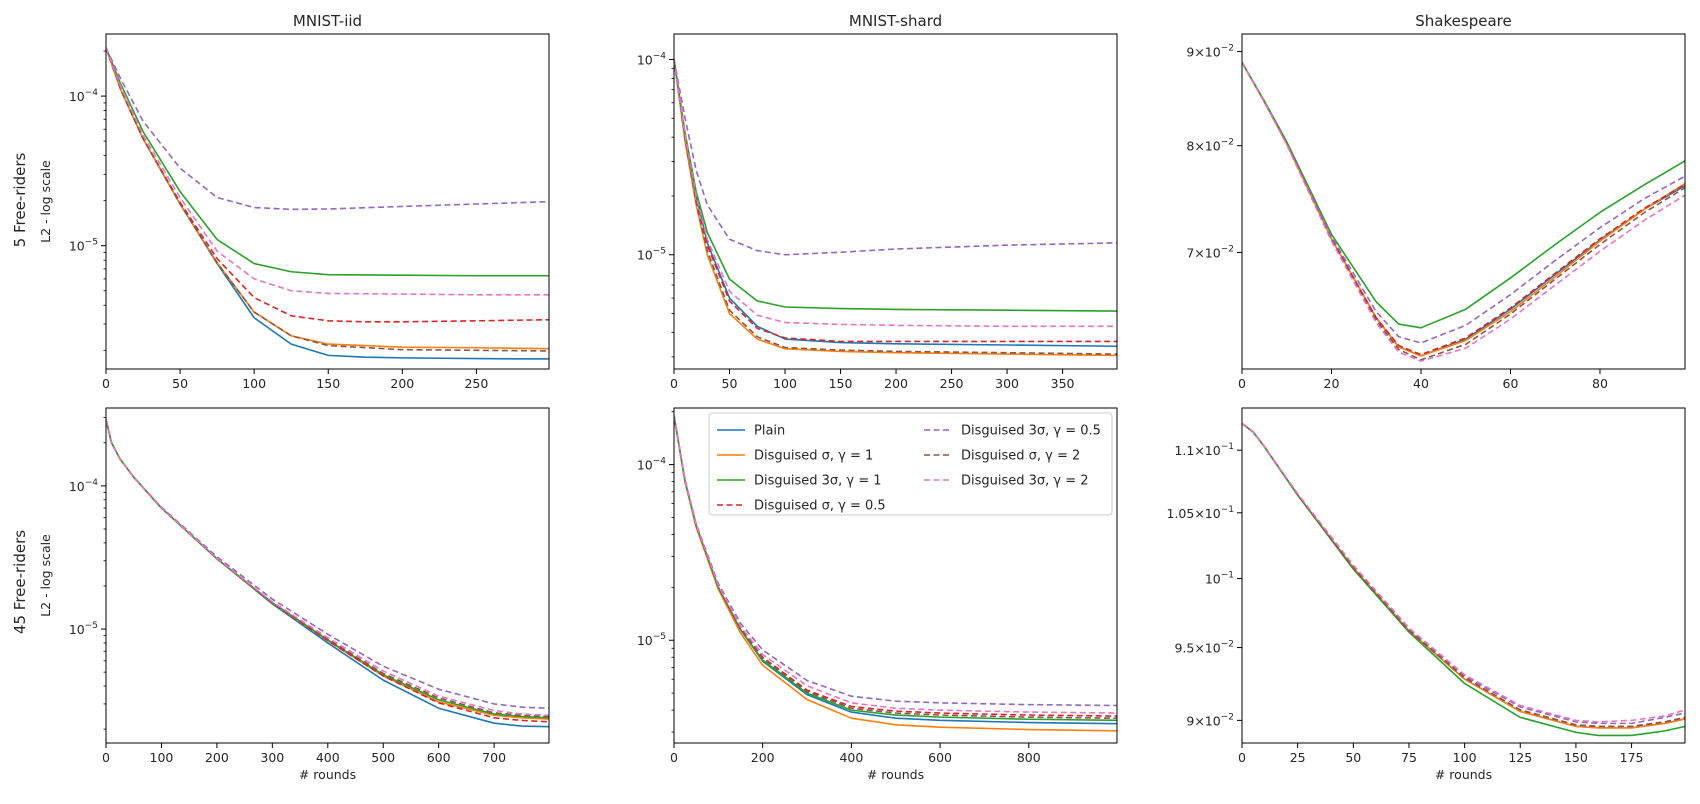  Describe the element at coordinates (327, 21) in the screenshot. I see `panel-title: MNIST-iid` at that location.